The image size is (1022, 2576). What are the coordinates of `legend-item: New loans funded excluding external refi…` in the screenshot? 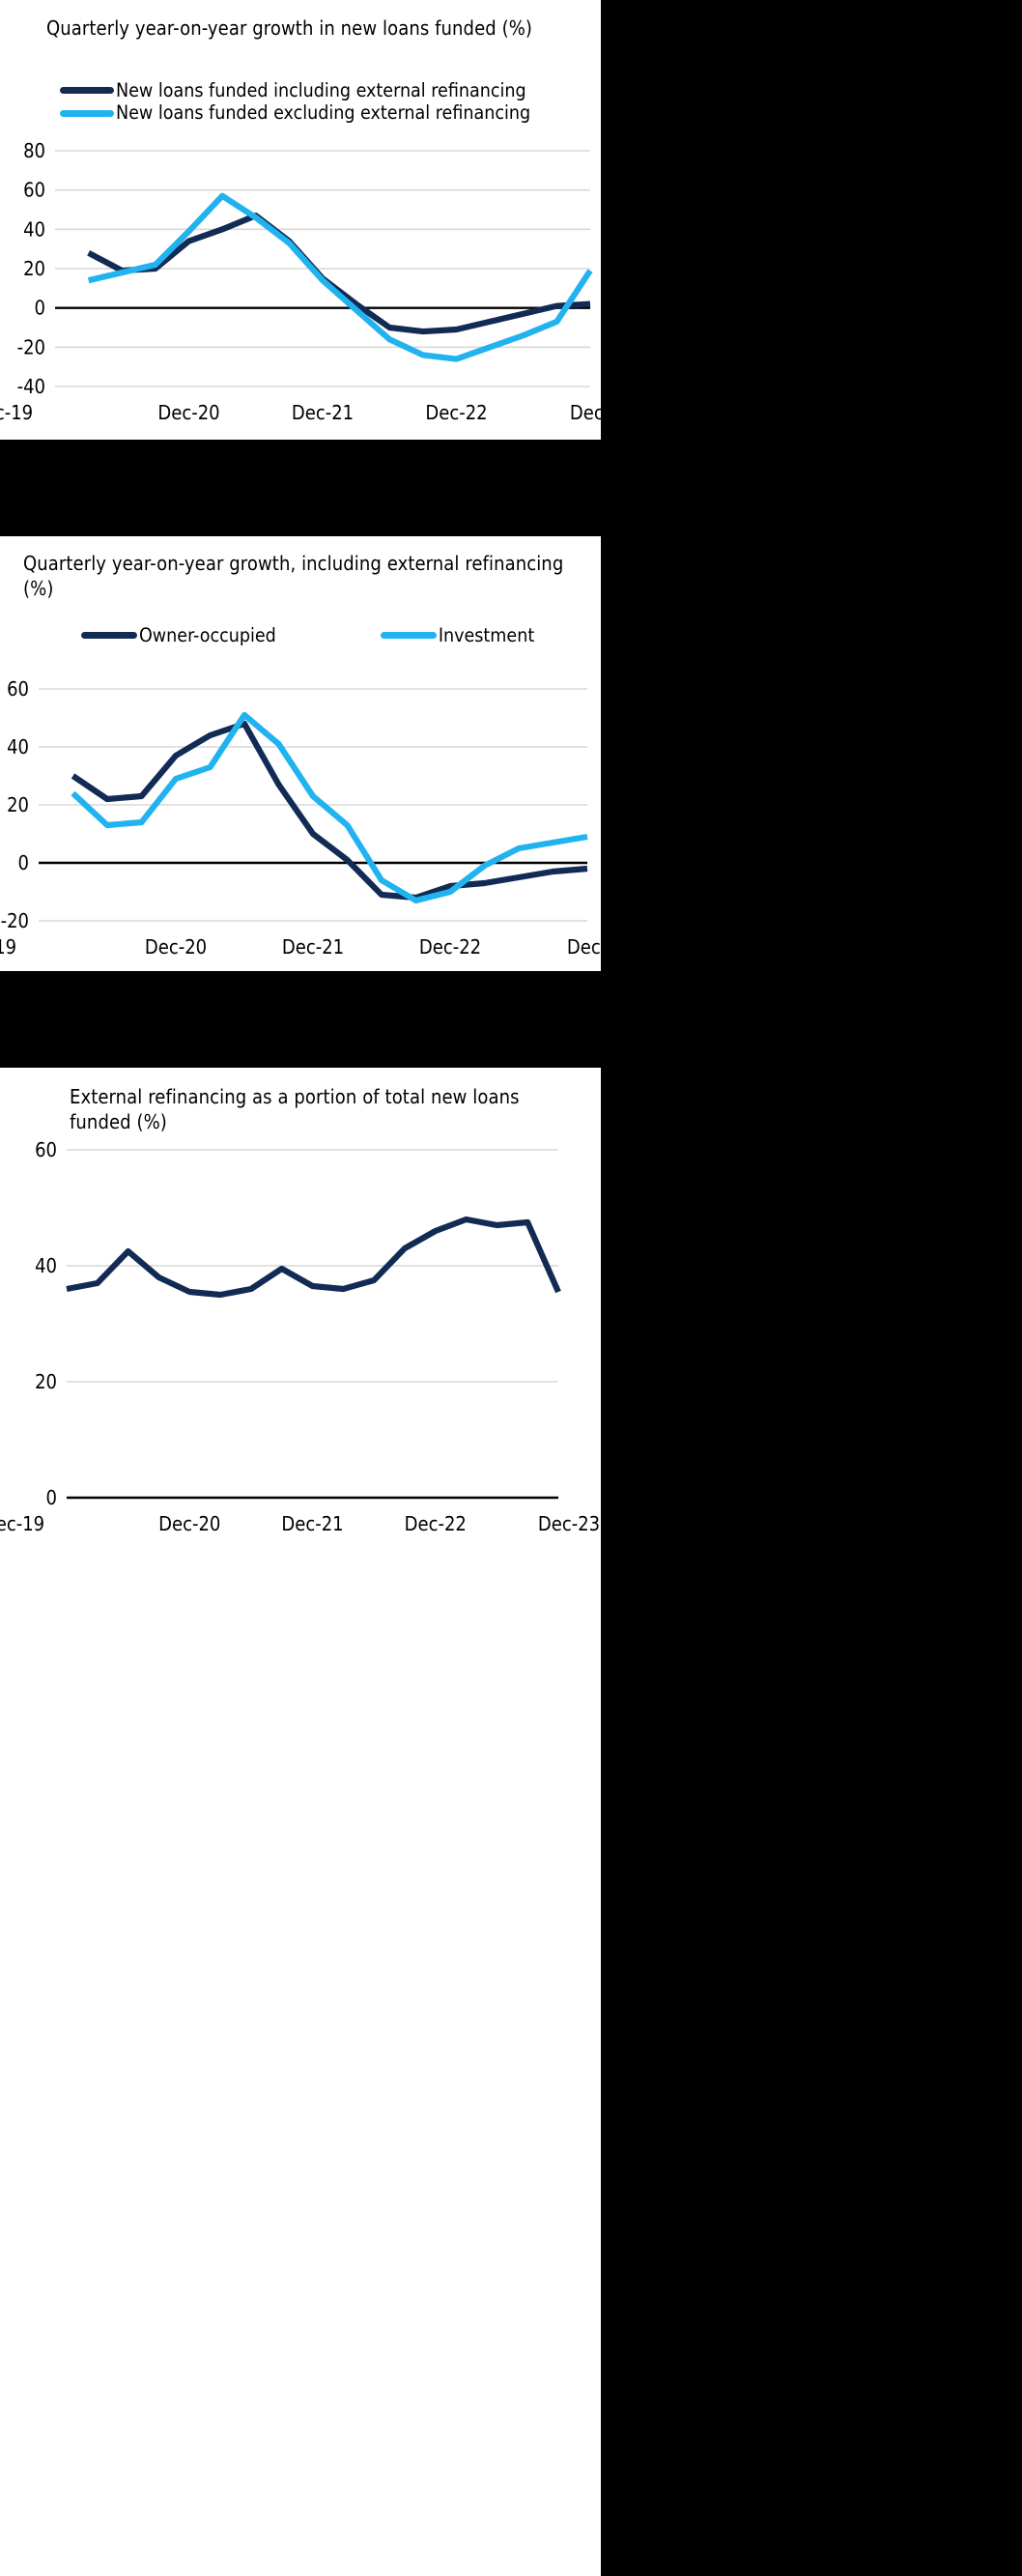 It's located at (295, 113).